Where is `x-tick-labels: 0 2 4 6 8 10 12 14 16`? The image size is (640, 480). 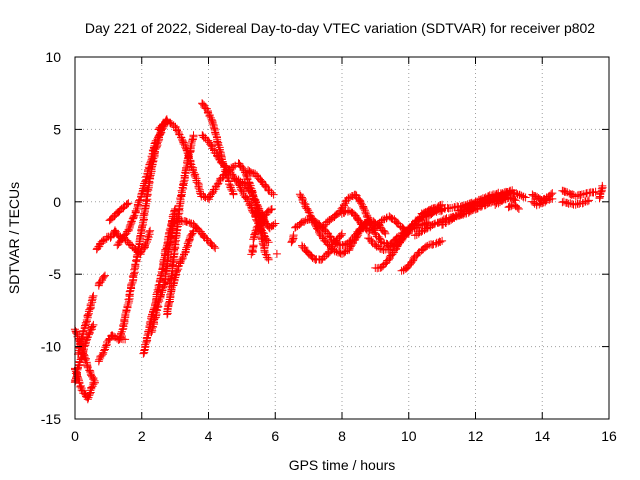 x-tick-labels: 0 2 4 6 8 10 12 14 16 is located at coordinates (344, 436).